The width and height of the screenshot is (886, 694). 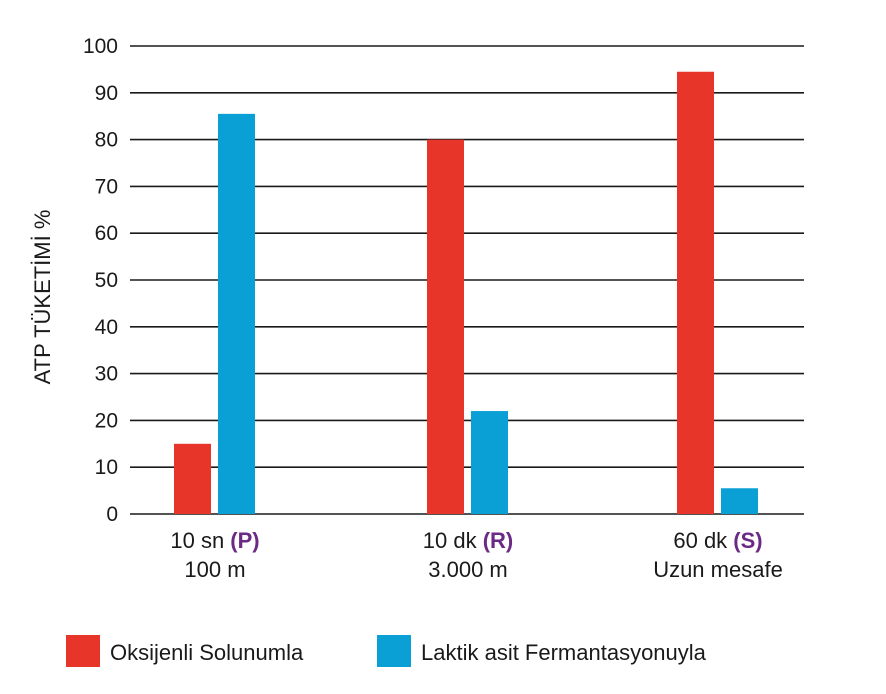 I want to click on y-tick-label: 10, so click(x=106, y=467).